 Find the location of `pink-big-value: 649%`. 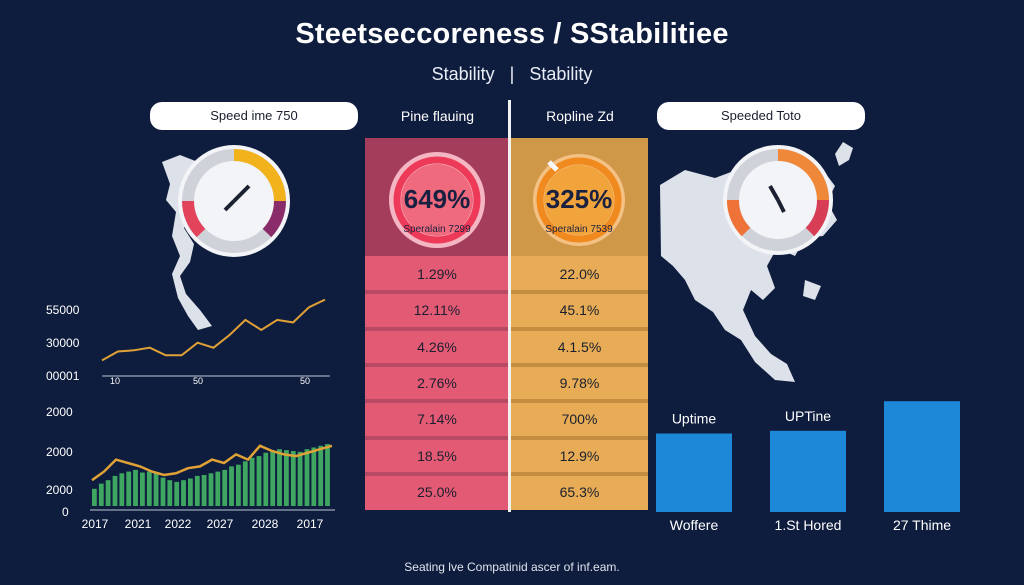

pink-big-value: 649% is located at coordinates (437, 199).